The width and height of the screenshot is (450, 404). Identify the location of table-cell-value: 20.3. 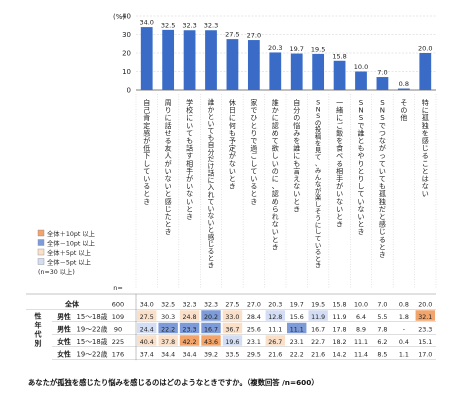
(275, 305).